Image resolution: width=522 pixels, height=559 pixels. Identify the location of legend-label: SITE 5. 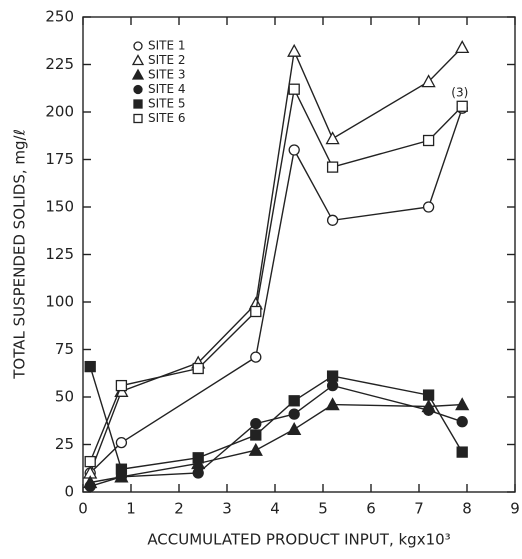
(167, 104).